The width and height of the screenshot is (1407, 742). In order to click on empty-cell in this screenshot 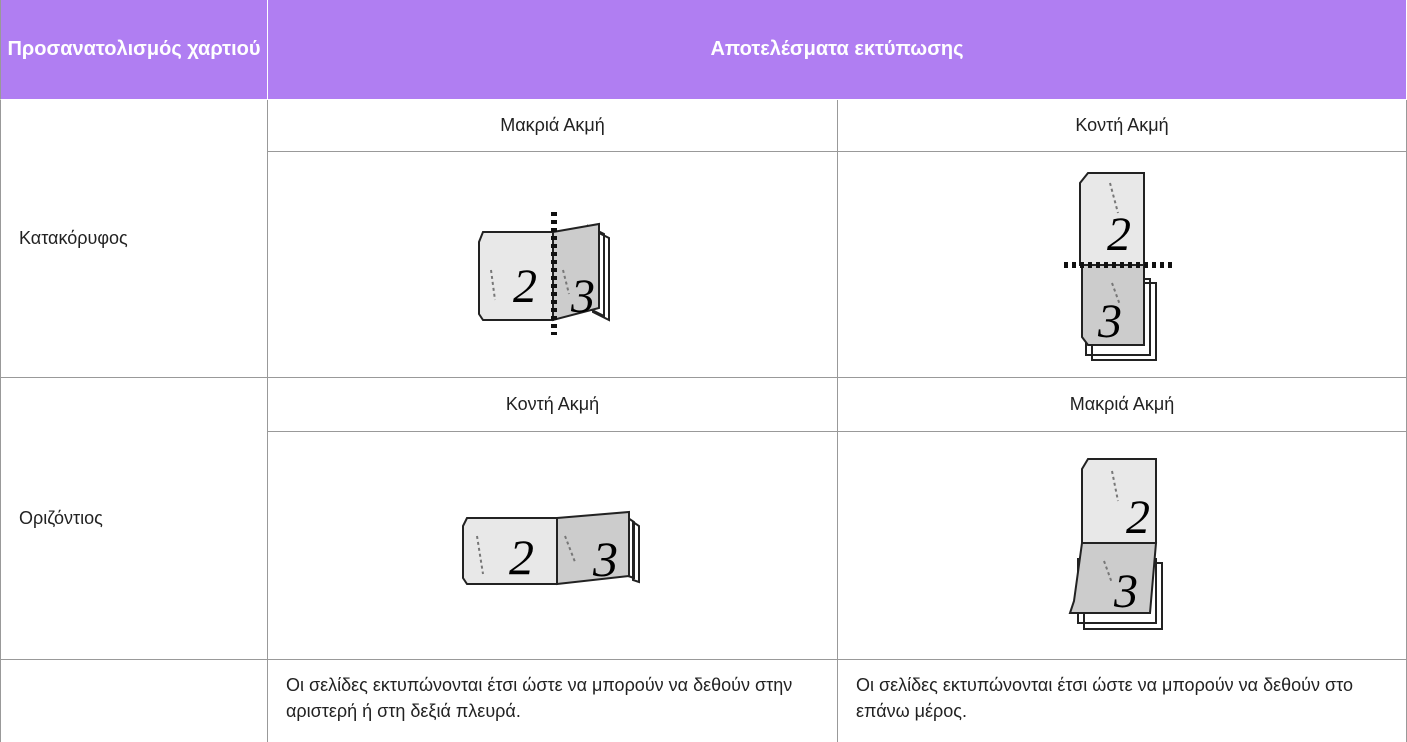, I will do `click(134, 701)`.